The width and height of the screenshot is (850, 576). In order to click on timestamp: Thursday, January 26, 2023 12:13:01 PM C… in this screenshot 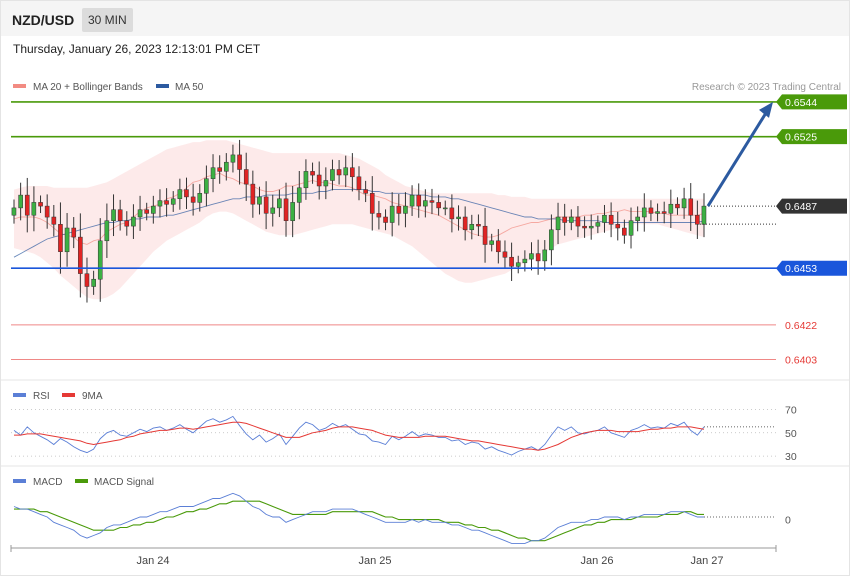, I will do `click(137, 49)`.